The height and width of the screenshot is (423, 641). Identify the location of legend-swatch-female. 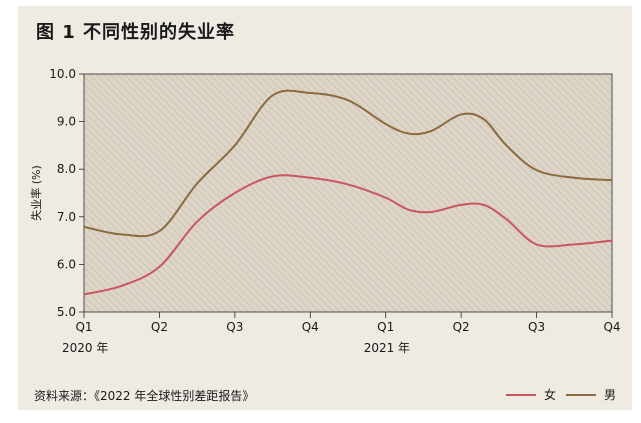
(521, 394).